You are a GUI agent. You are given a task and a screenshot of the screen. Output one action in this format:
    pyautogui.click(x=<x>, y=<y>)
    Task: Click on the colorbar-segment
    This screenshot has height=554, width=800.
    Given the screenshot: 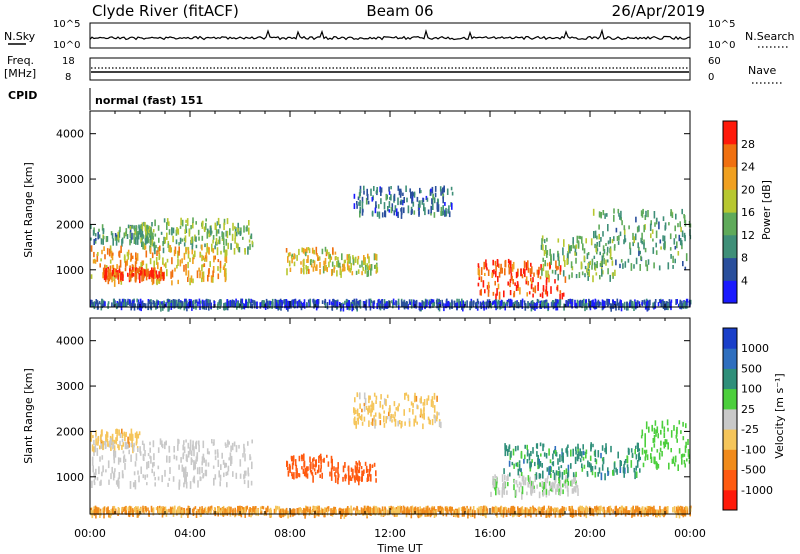 What is the action you would take?
    pyautogui.click(x=730, y=439)
    